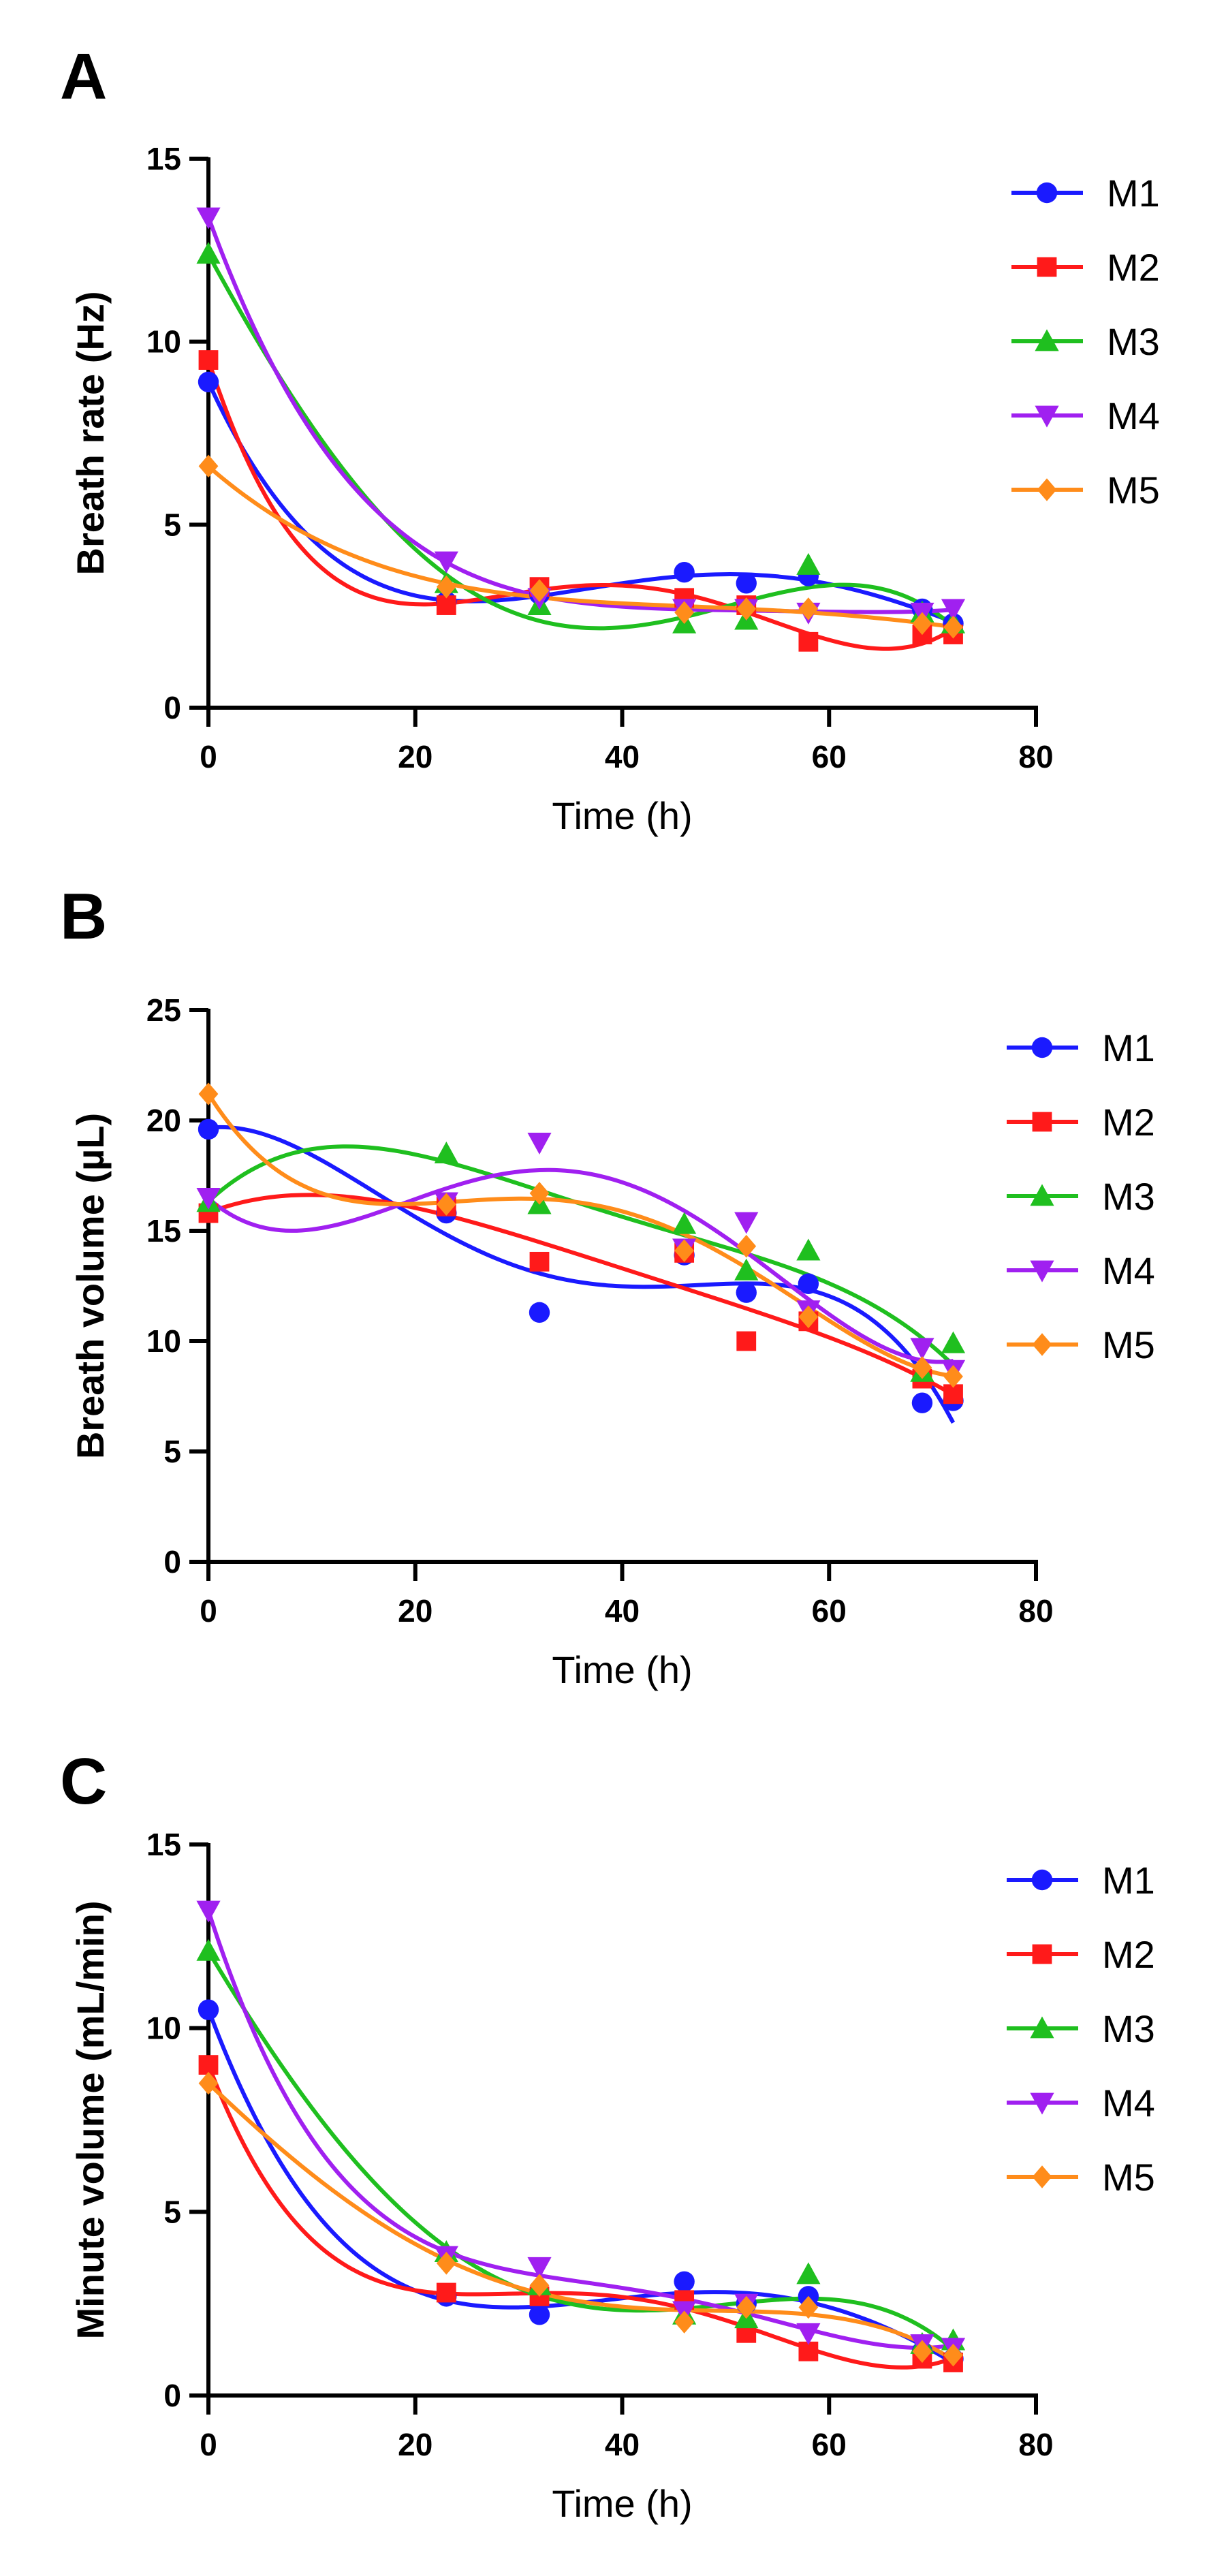 The height and width of the screenshot is (2576, 1226). Describe the element at coordinates (1133, 193) in the screenshot. I see `legend-label-a-m1: M1` at that location.